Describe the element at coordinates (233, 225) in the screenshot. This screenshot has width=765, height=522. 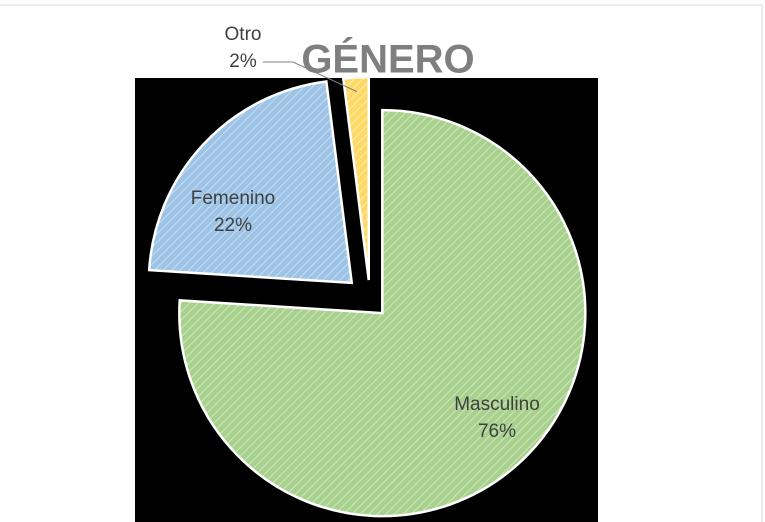
I see `slice-value-label: 22%` at that location.